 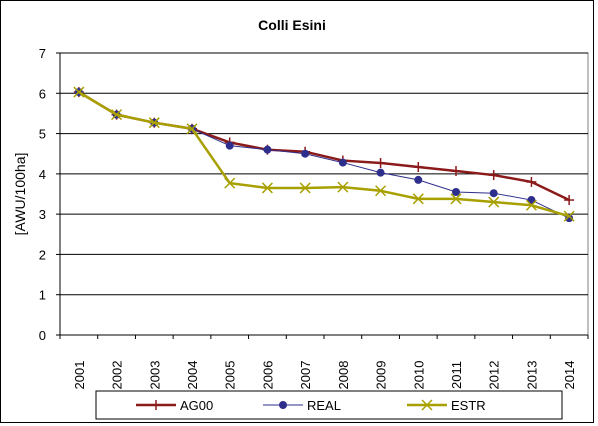 What do you see at coordinates (381, 375) in the screenshot?
I see `x-tick-label: 2009` at bounding box center [381, 375].